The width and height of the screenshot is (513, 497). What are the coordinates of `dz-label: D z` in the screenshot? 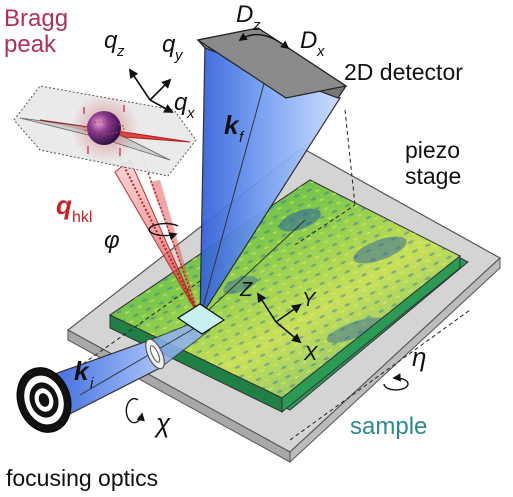 It's located at (248, 17).